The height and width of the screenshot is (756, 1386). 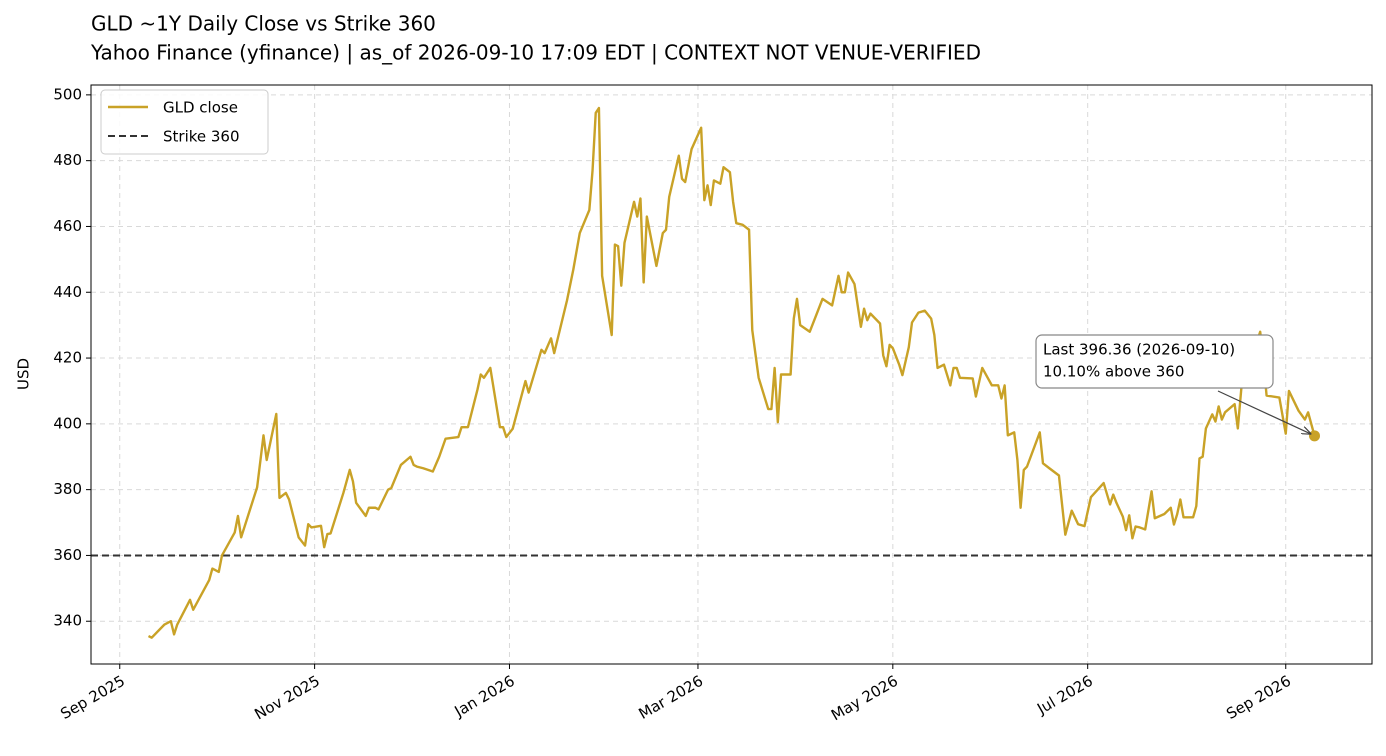 What do you see at coordinates (1258, 697) in the screenshot?
I see `x-tick-label: Sep 2026` at bounding box center [1258, 697].